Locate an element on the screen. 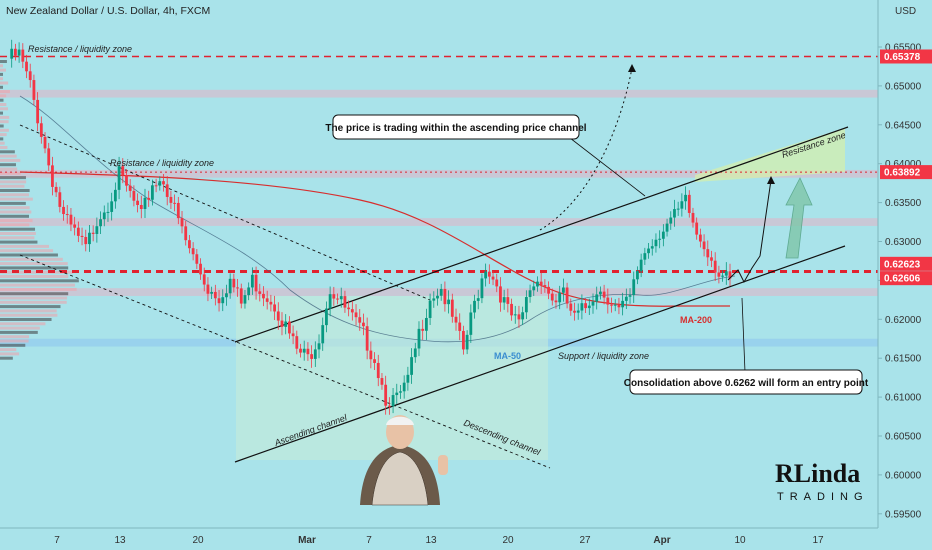  resistance-top-label: Resistance / liquidity zone is located at coordinates (80, 49).